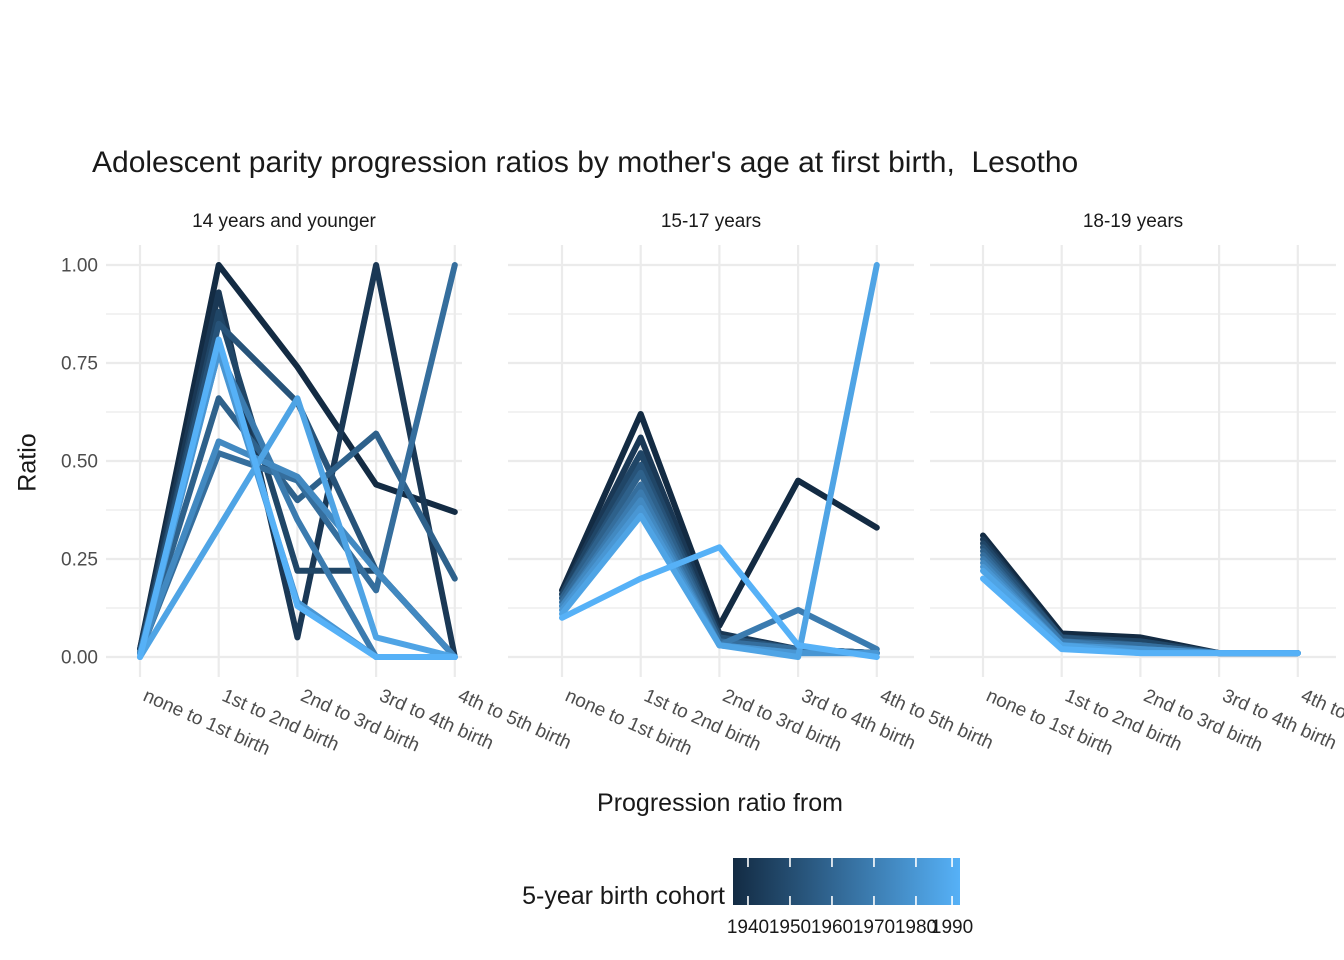 The width and height of the screenshot is (1344, 960). What do you see at coordinates (79, 364) in the screenshot?
I see `y-tick-label: 0.75` at bounding box center [79, 364].